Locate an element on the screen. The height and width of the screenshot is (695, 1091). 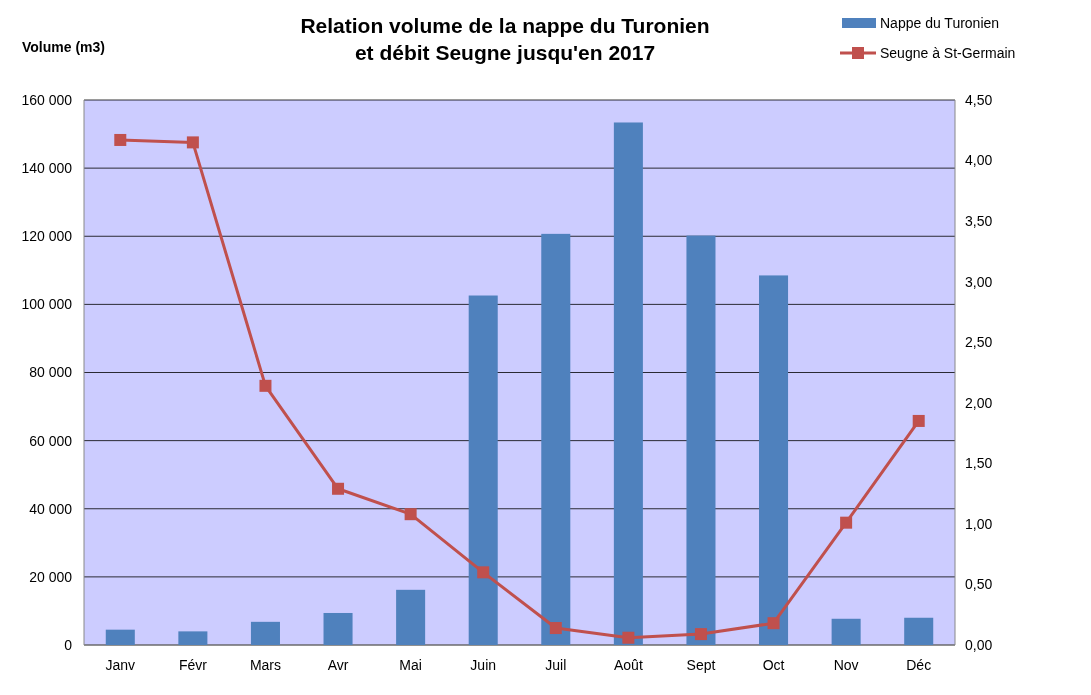
y2-tick-label: 3,00 is located at coordinates (979, 281).